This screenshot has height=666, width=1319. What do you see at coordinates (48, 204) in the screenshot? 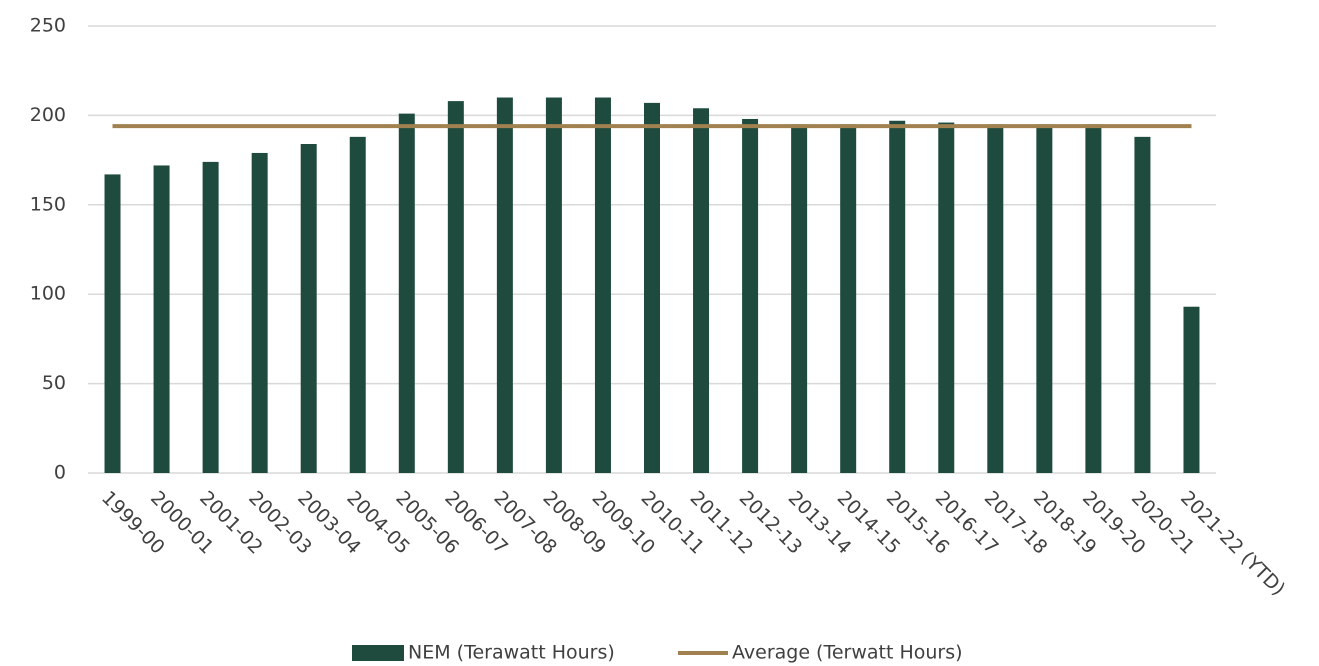
I see `y-tick-label: 150` at bounding box center [48, 204].